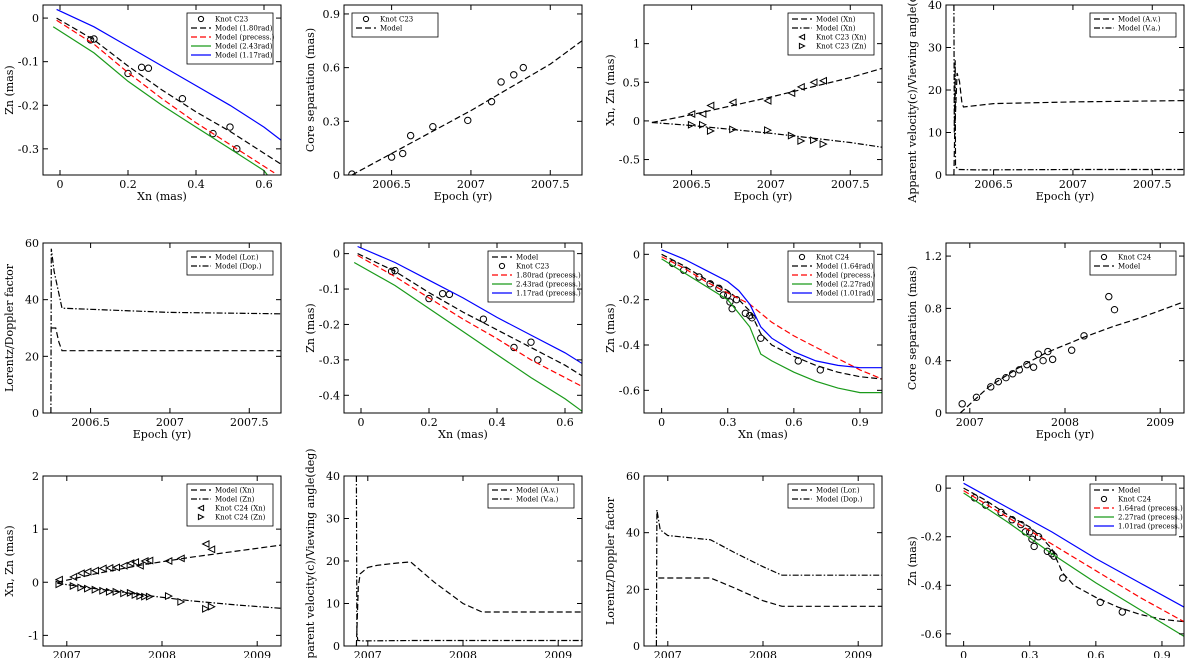  What do you see at coordinates (531, 496) in the screenshot?
I see `legend: Model (A.v.)Model (V.a.)` at bounding box center [531, 496].